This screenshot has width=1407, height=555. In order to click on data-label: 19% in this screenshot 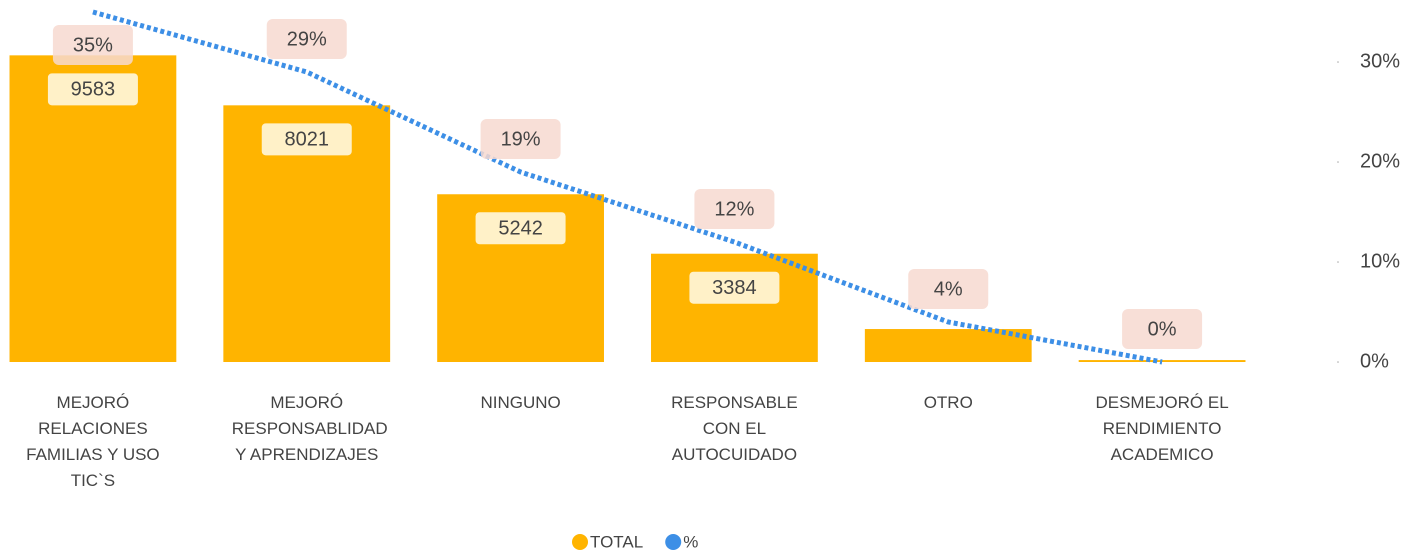, I will do `click(521, 139)`.